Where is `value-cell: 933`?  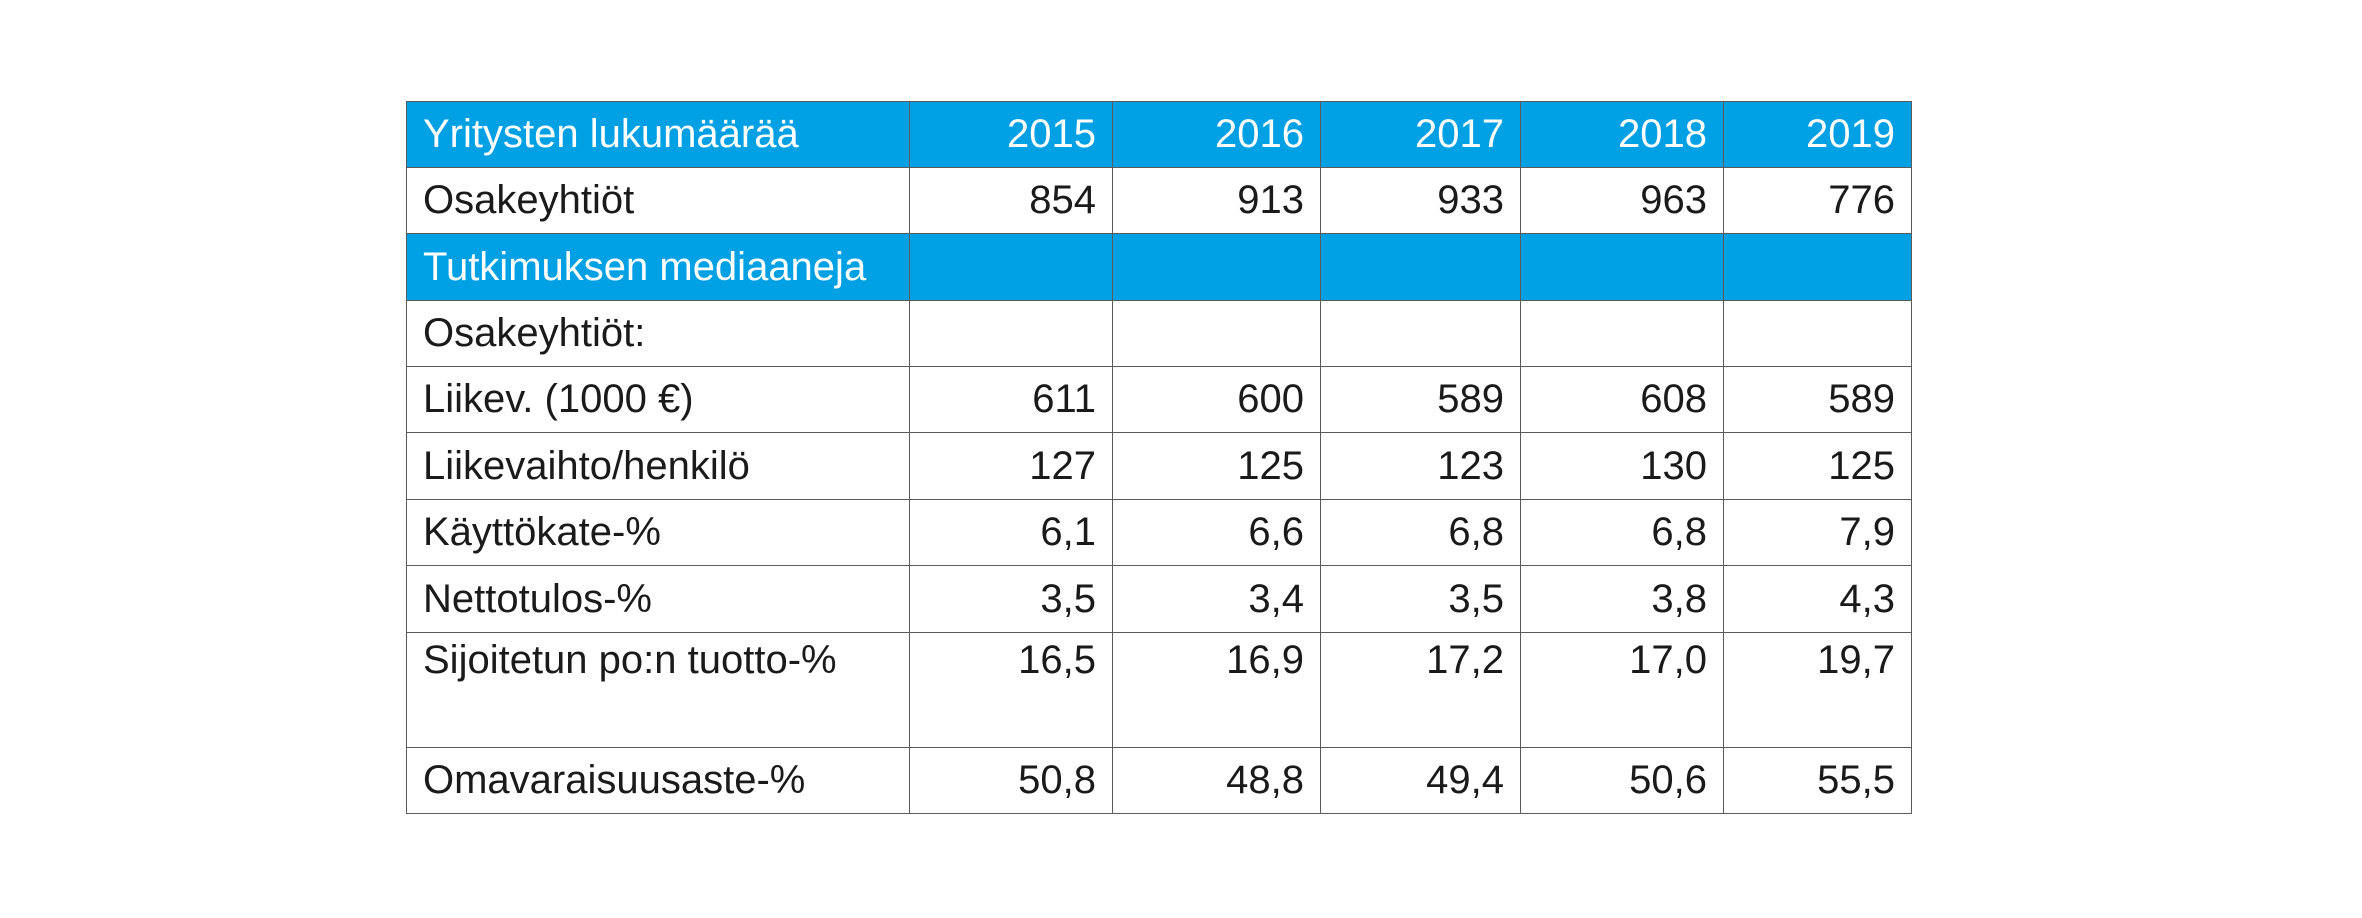 value-cell: 933 is located at coordinates (1420, 200).